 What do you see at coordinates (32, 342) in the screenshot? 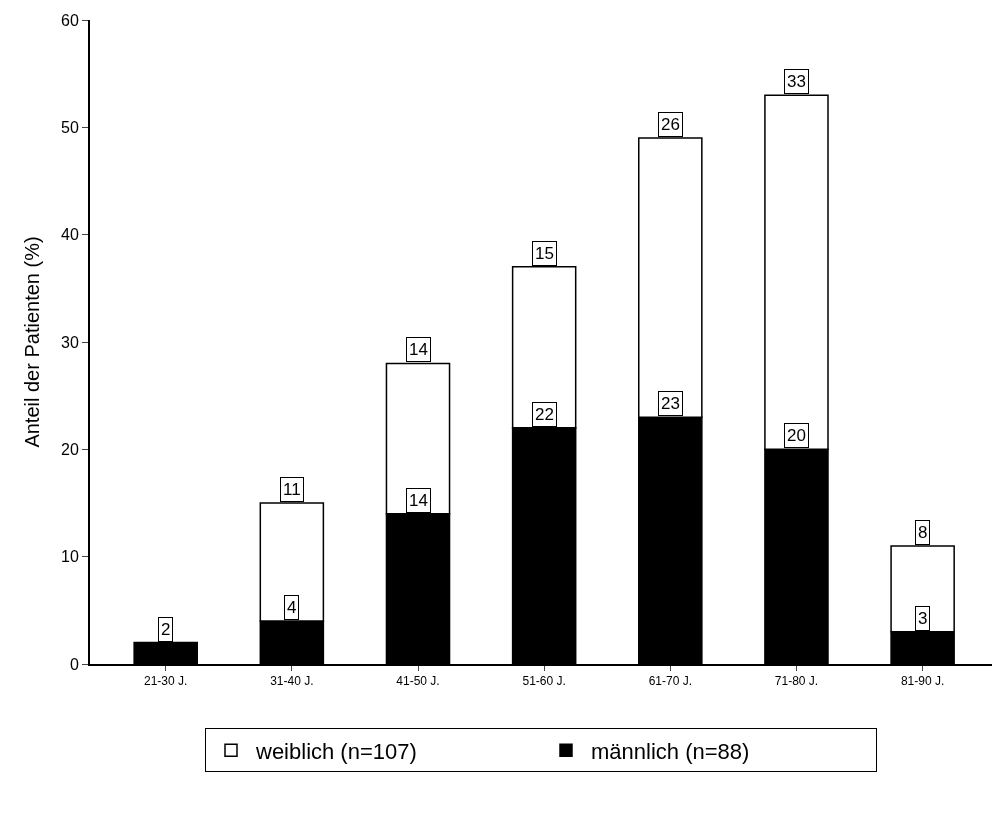
I see `y-axis-title: Anteil der Patienten (%)` at bounding box center [32, 342].